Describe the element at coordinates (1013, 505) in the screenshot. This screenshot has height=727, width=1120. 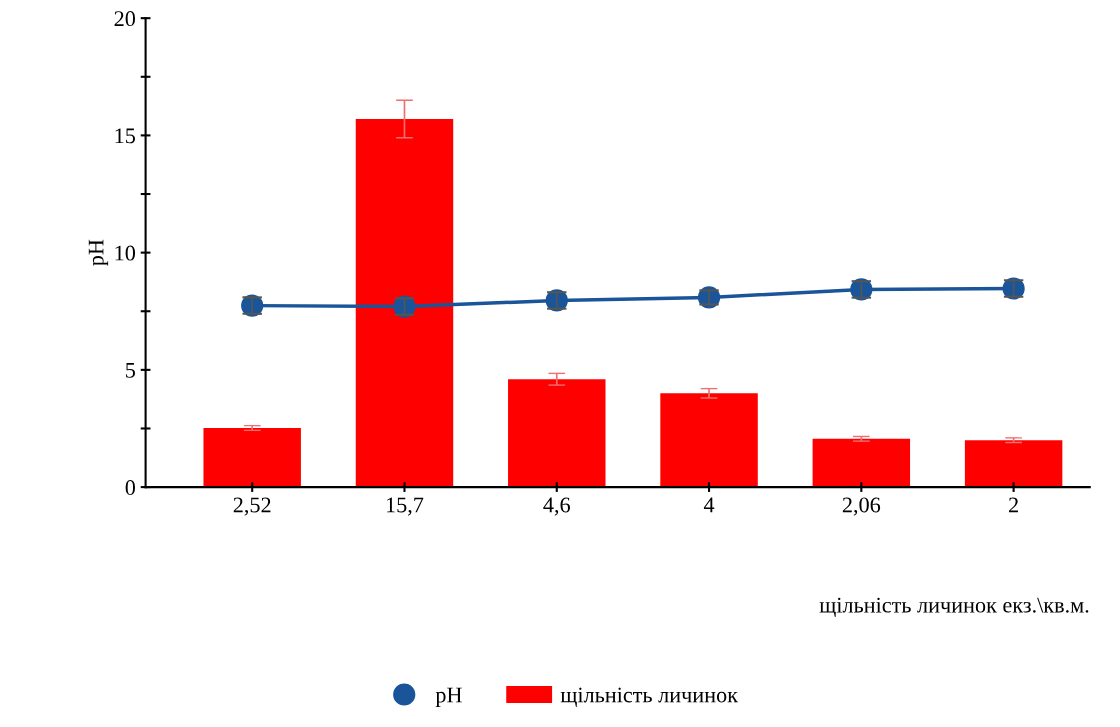
I see `x-tick-label: 2` at that location.